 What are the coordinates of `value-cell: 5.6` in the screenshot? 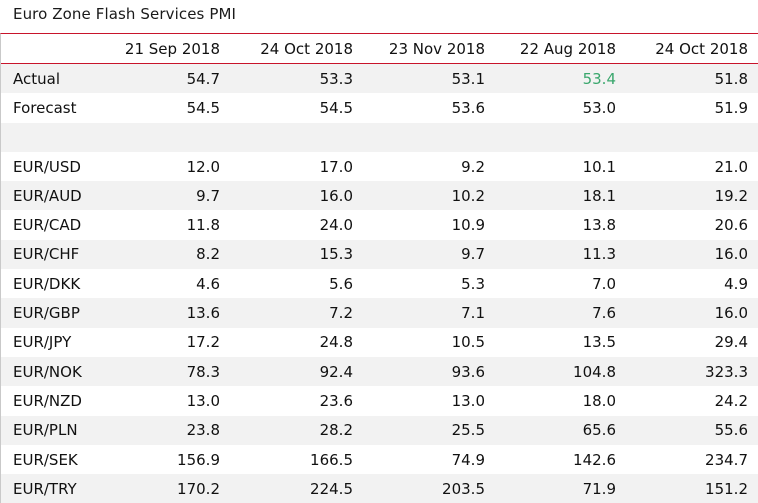 It's located at (341, 283).